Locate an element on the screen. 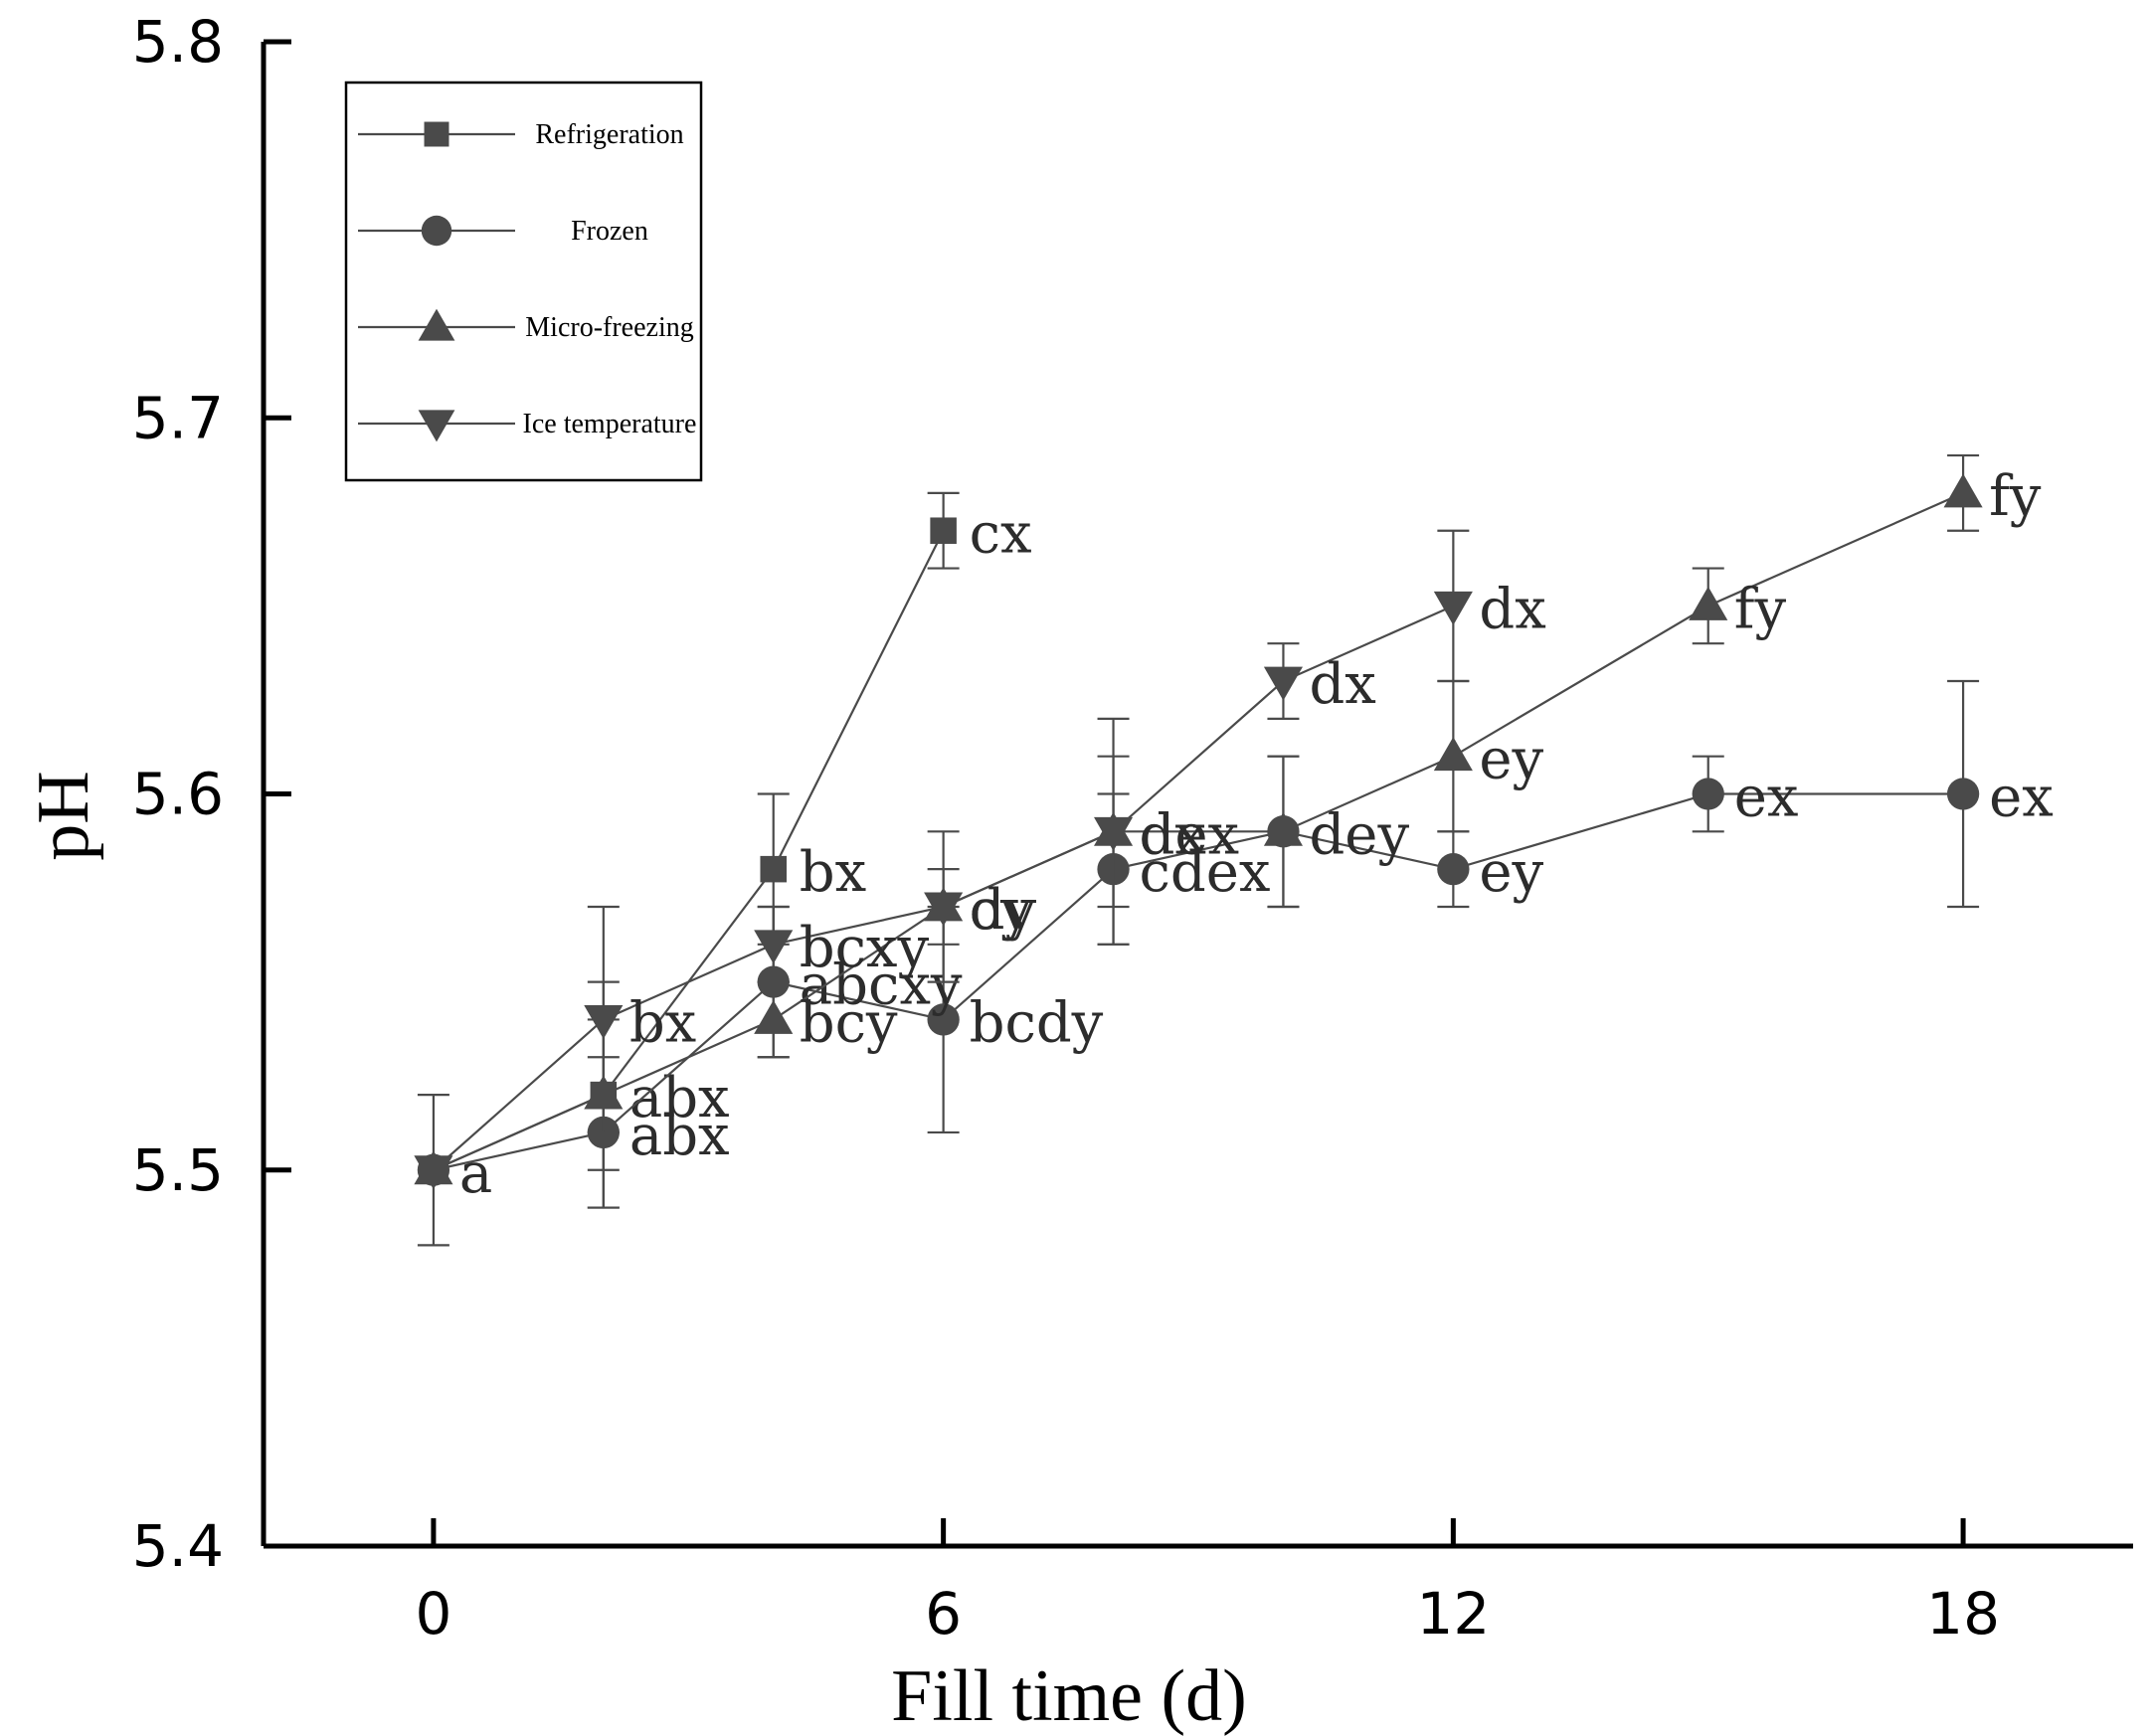 The height and width of the screenshot is (1736, 2151). legend-item-refrigeration: Refrigeration is located at coordinates (521, 134).